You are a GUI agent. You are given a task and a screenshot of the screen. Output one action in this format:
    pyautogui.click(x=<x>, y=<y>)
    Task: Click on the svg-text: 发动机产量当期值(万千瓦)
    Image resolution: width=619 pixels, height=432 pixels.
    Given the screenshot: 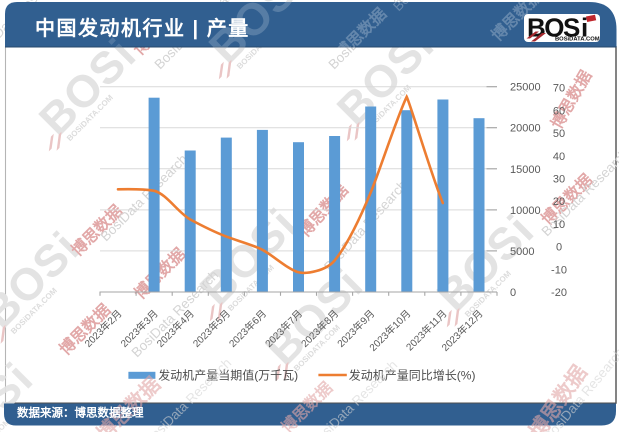 What is the action you would take?
    pyautogui.click(x=228, y=375)
    